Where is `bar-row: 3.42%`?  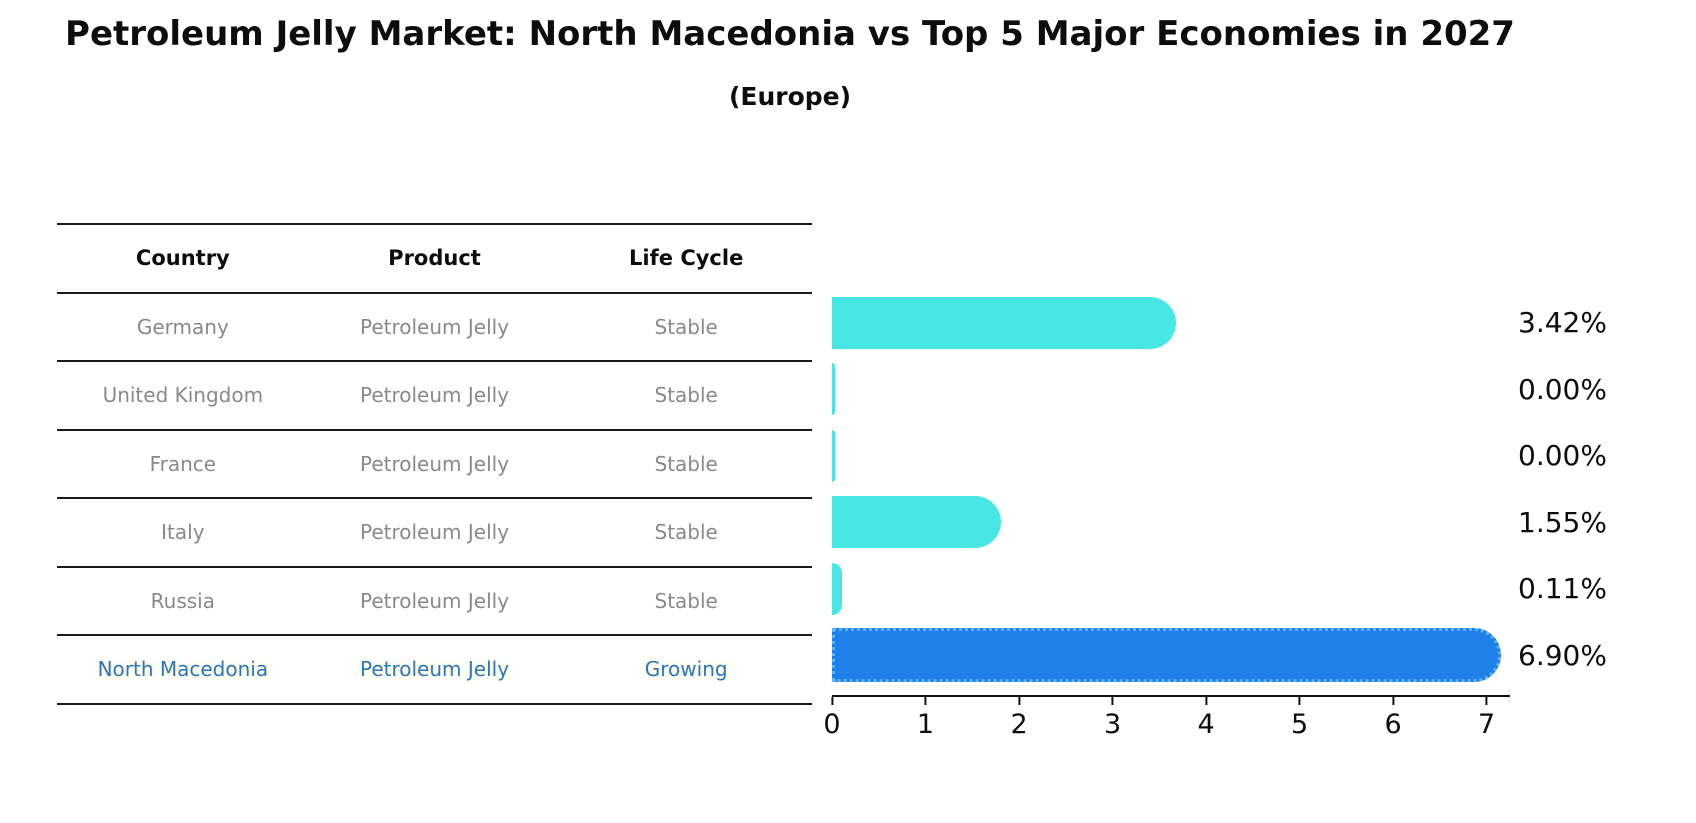
bar-row: 3.42% is located at coordinates (1219, 323).